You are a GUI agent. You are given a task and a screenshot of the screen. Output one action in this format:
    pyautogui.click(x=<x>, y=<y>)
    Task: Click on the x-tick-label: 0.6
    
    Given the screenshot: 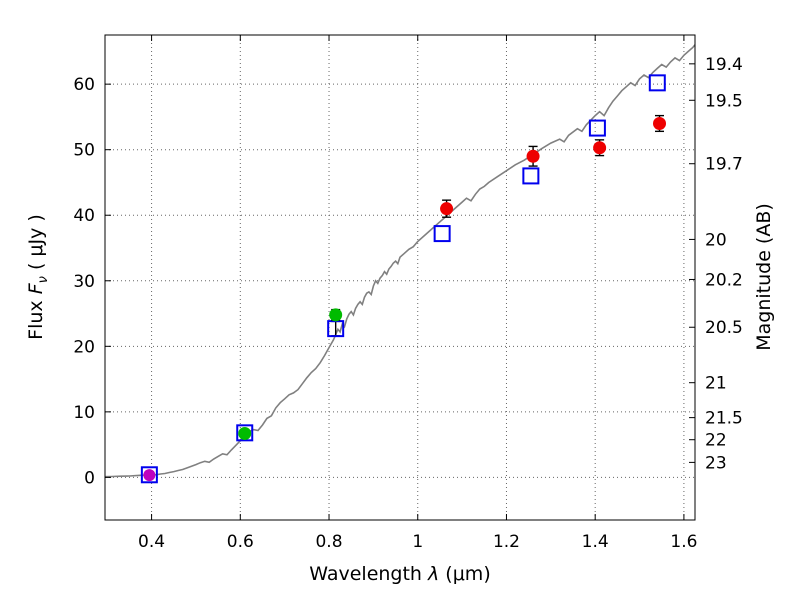 What is the action you would take?
    pyautogui.click(x=240, y=542)
    